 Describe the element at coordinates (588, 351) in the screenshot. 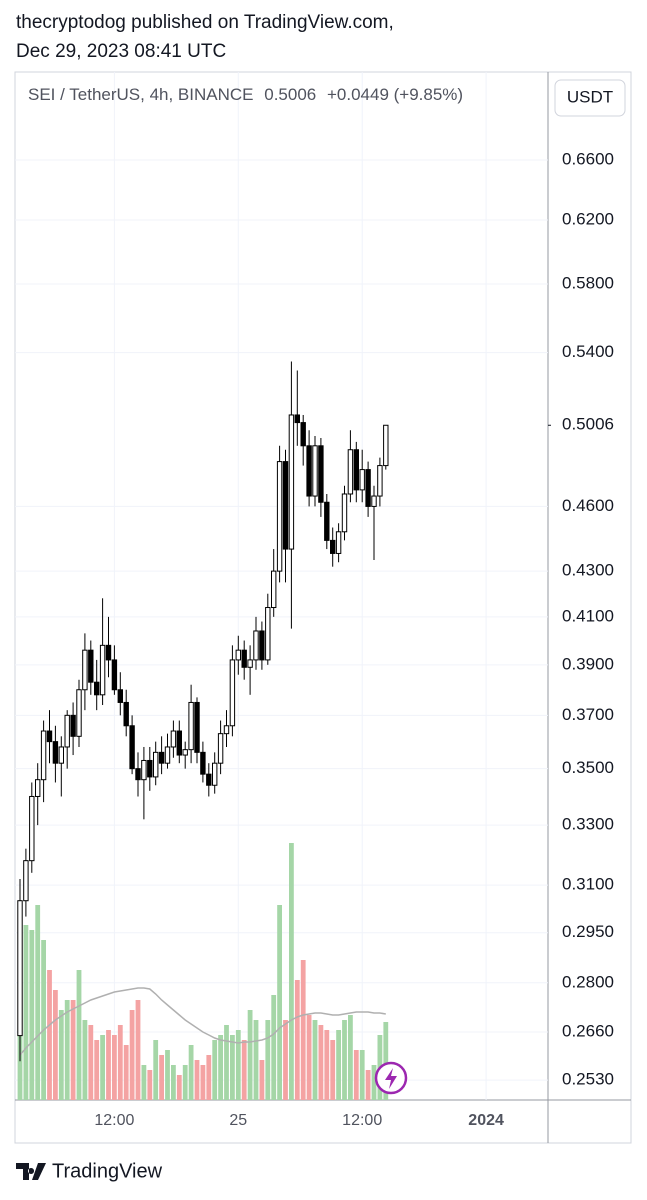

I see `y-tick-label: 0.5400` at that location.